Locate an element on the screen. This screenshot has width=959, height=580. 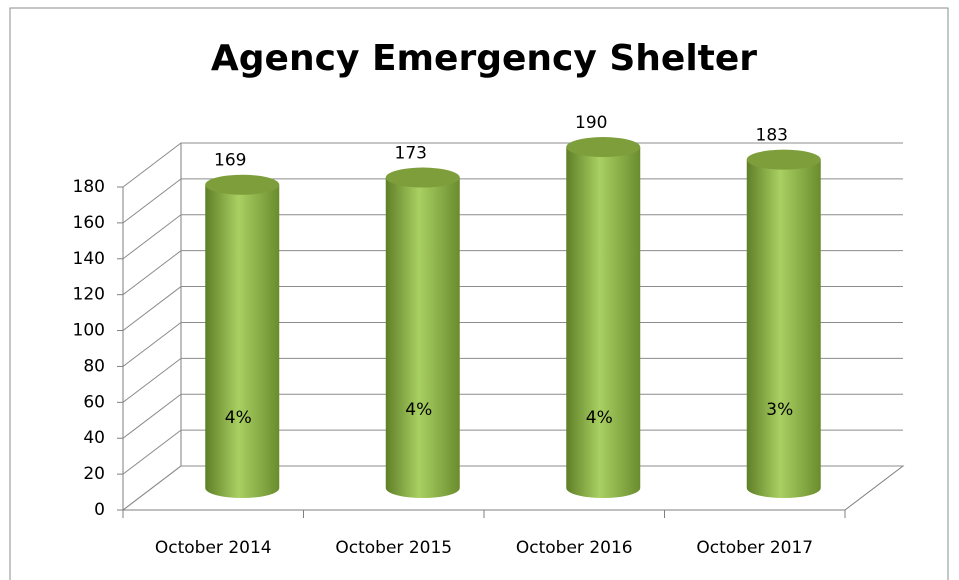
value-label: 190 is located at coordinates (591, 123).